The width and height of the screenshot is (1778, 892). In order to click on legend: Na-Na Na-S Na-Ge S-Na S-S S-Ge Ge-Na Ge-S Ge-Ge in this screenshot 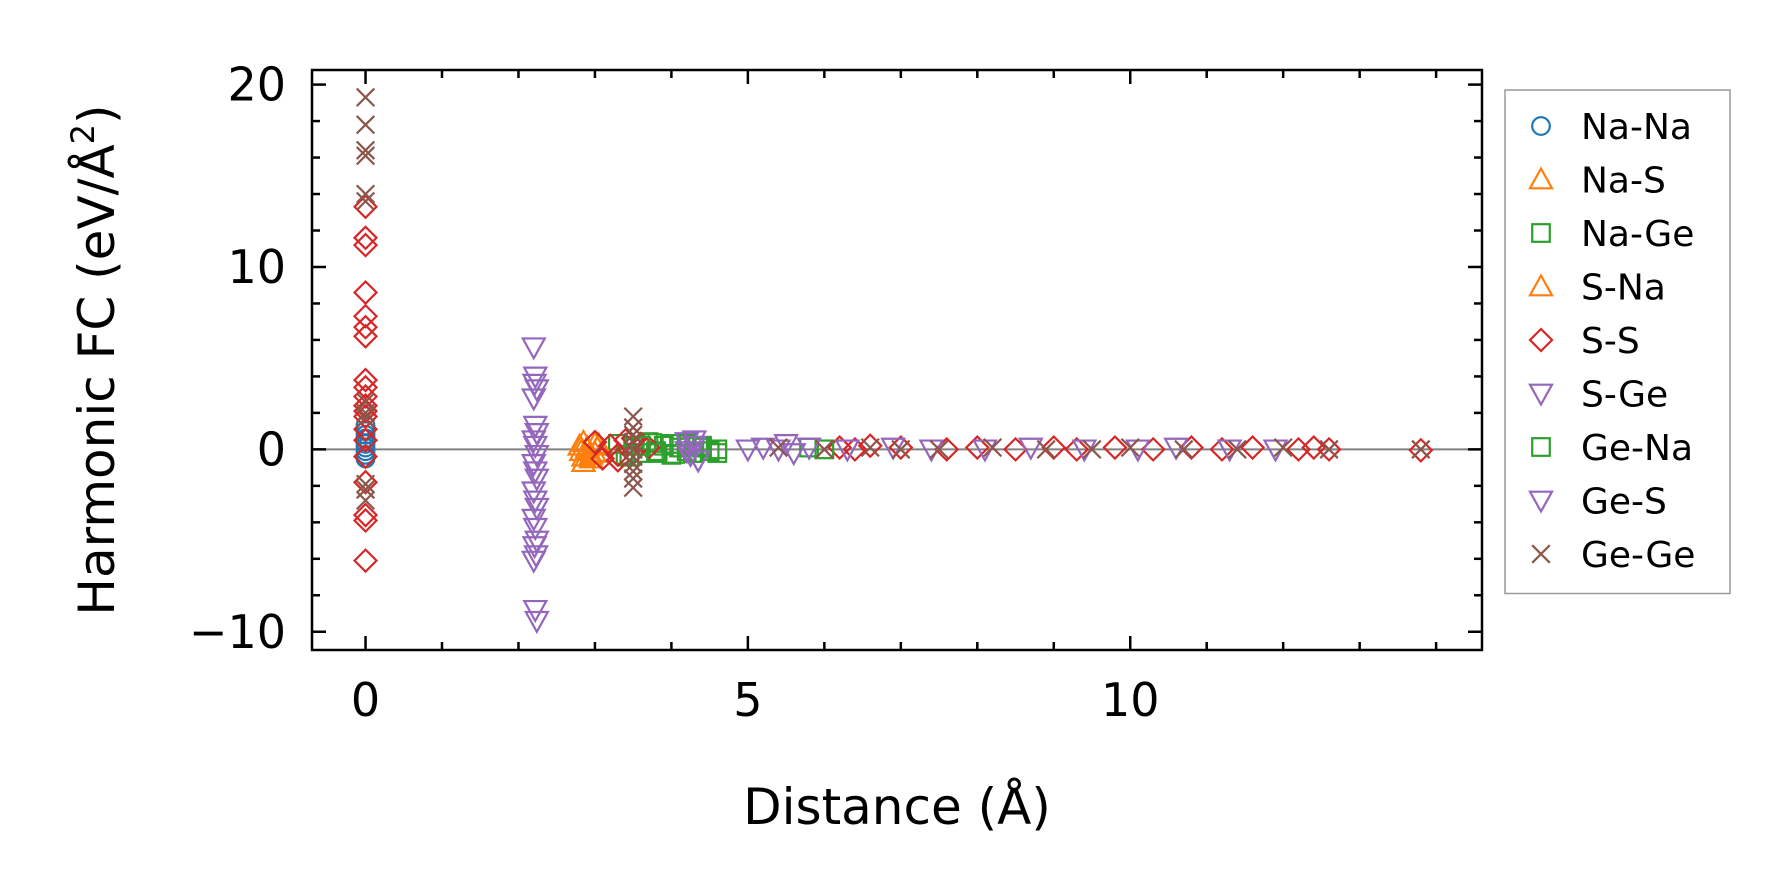, I will do `click(1617, 342)`.